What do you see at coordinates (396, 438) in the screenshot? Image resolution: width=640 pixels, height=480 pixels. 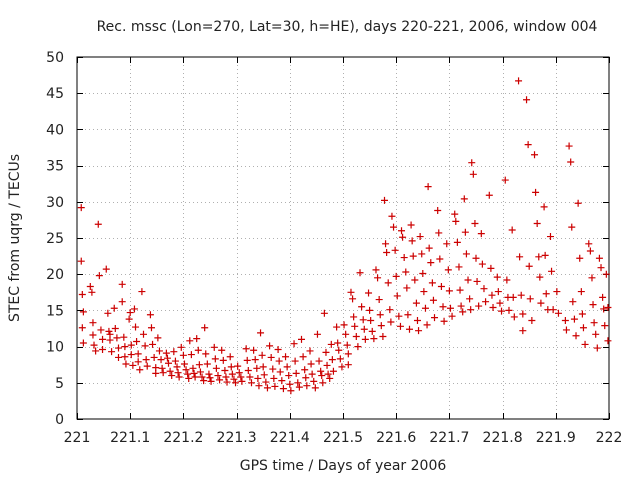 I see `x-tick-label: 221.6` at bounding box center [396, 438].